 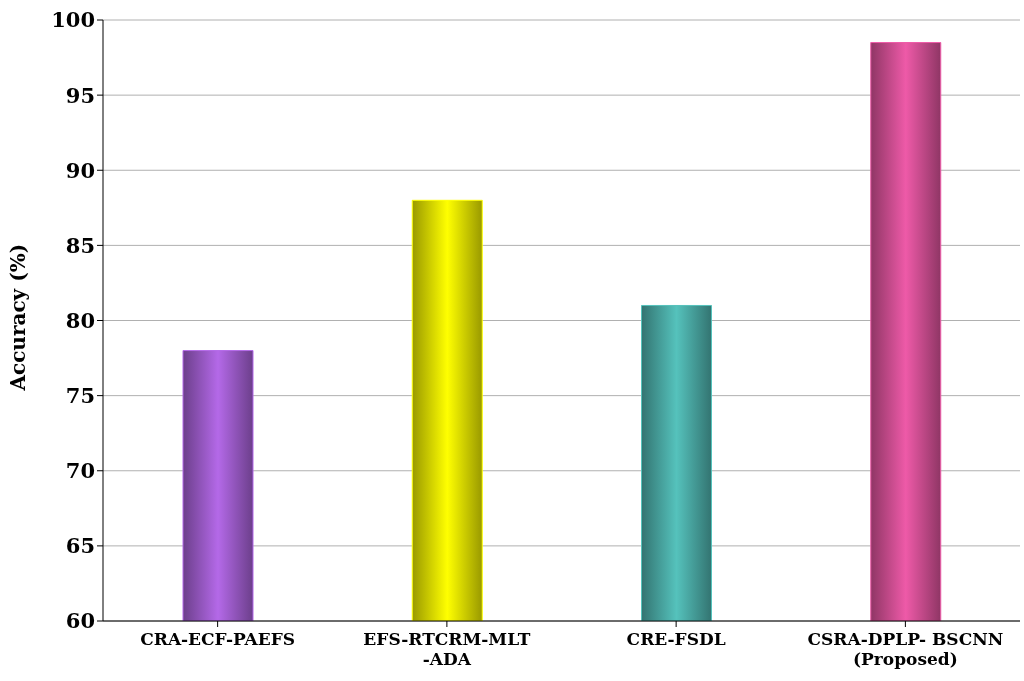 What do you see at coordinates (676, 639) in the screenshot?
I see `x-tick-label: CRE-FSDL` at bounding box center [676, 639].